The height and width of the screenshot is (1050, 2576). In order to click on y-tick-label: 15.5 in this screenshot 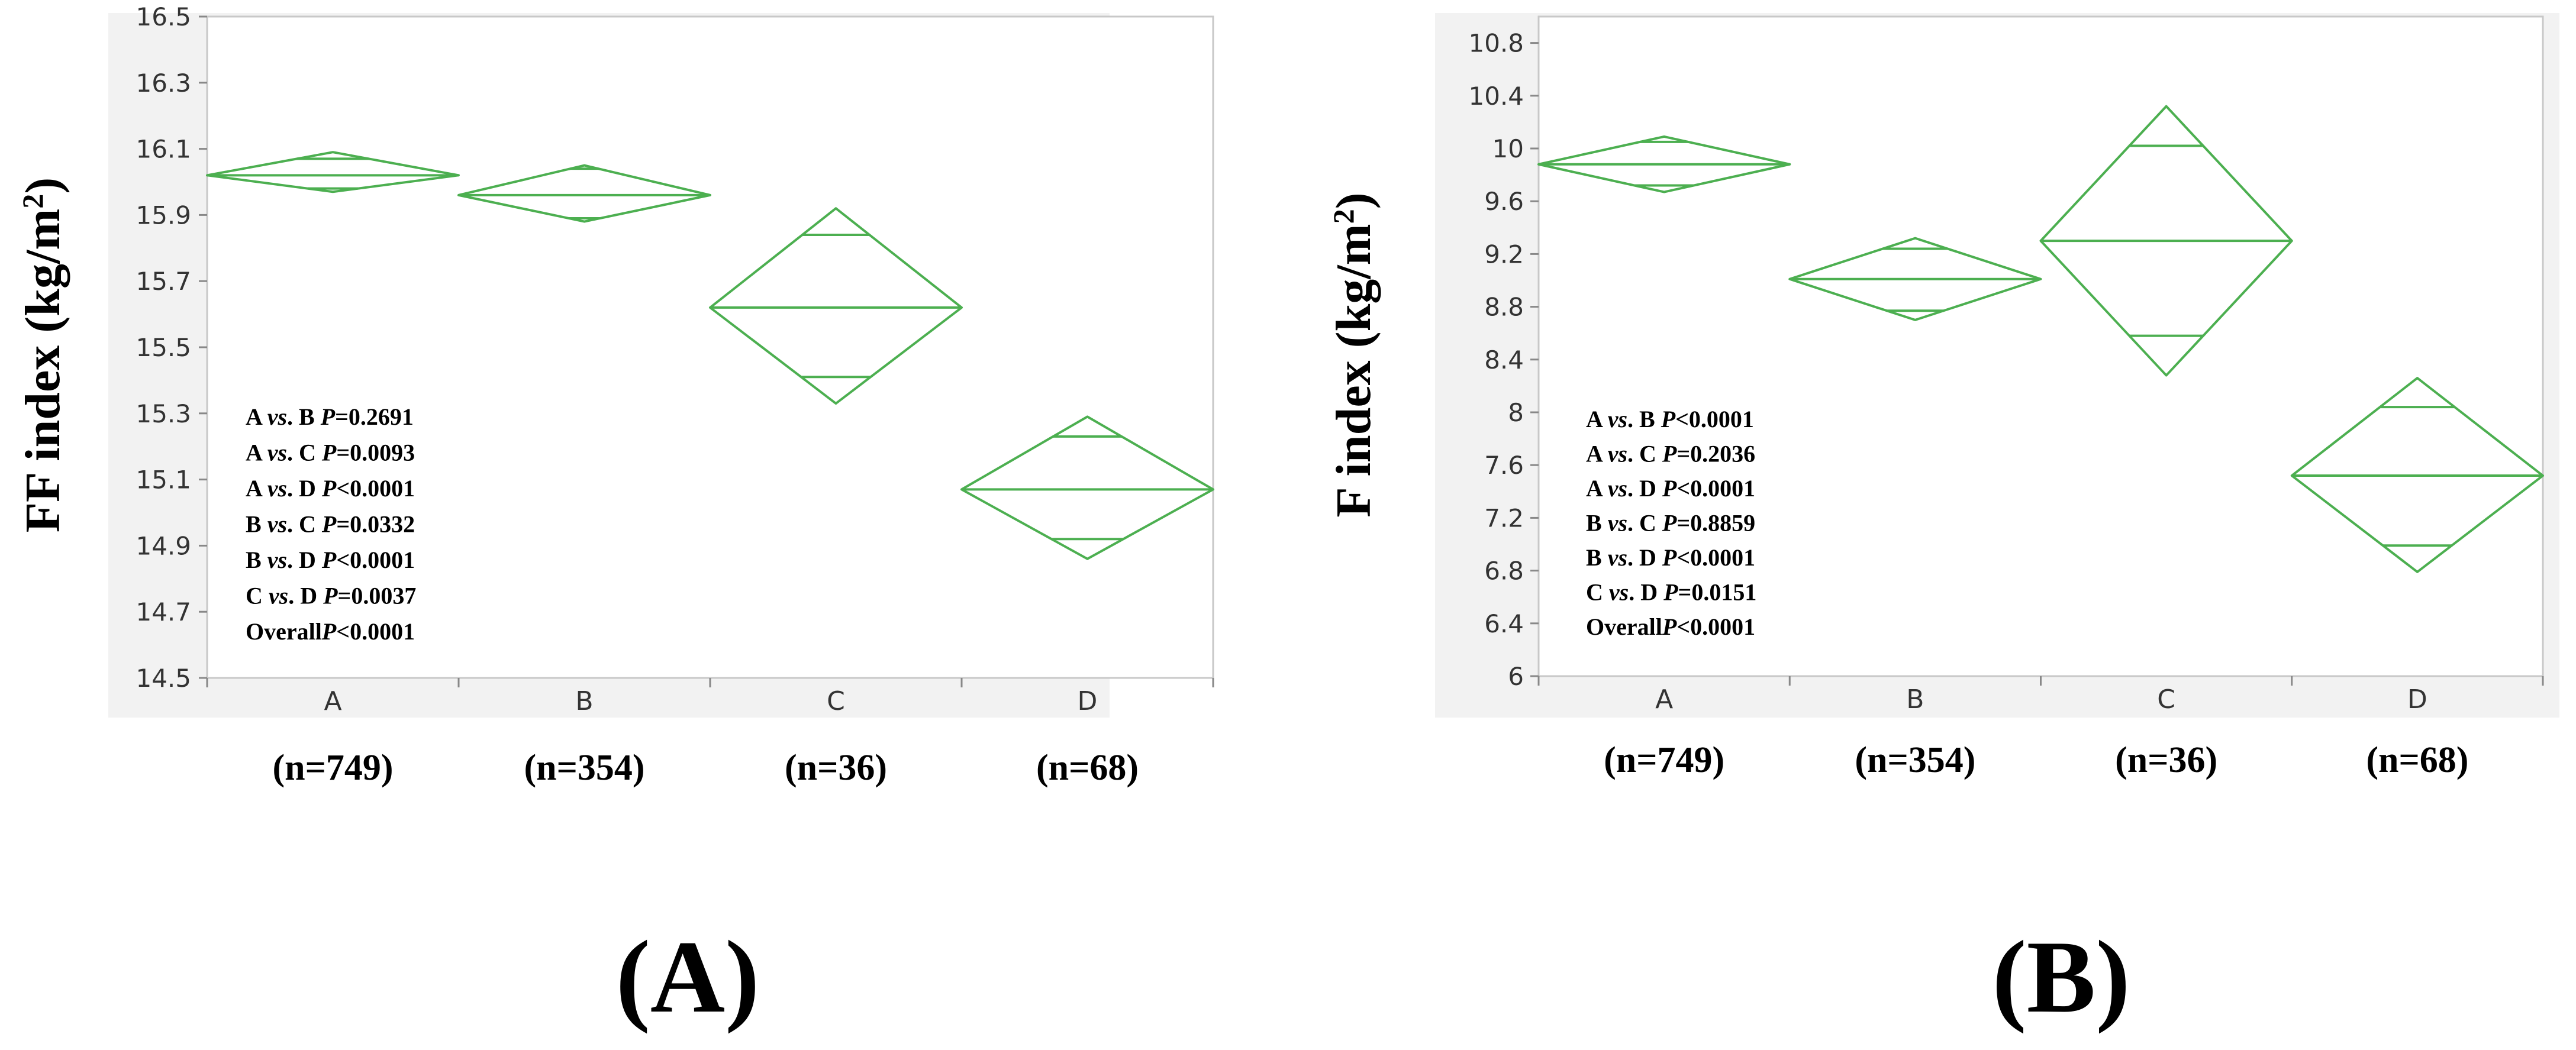, I will do `click(163, 347)`.